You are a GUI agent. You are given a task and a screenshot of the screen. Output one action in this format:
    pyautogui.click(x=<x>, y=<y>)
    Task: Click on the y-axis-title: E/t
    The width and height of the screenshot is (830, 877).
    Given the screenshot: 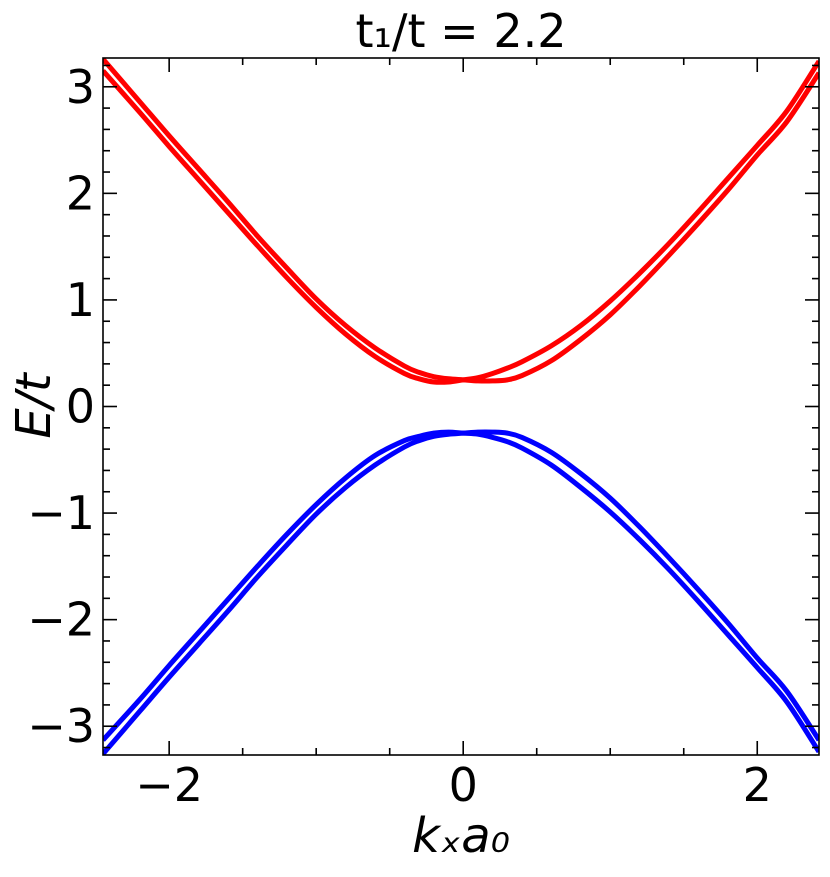 What is the action you would take?
    pyautogui.click(x=34, y=405)
    